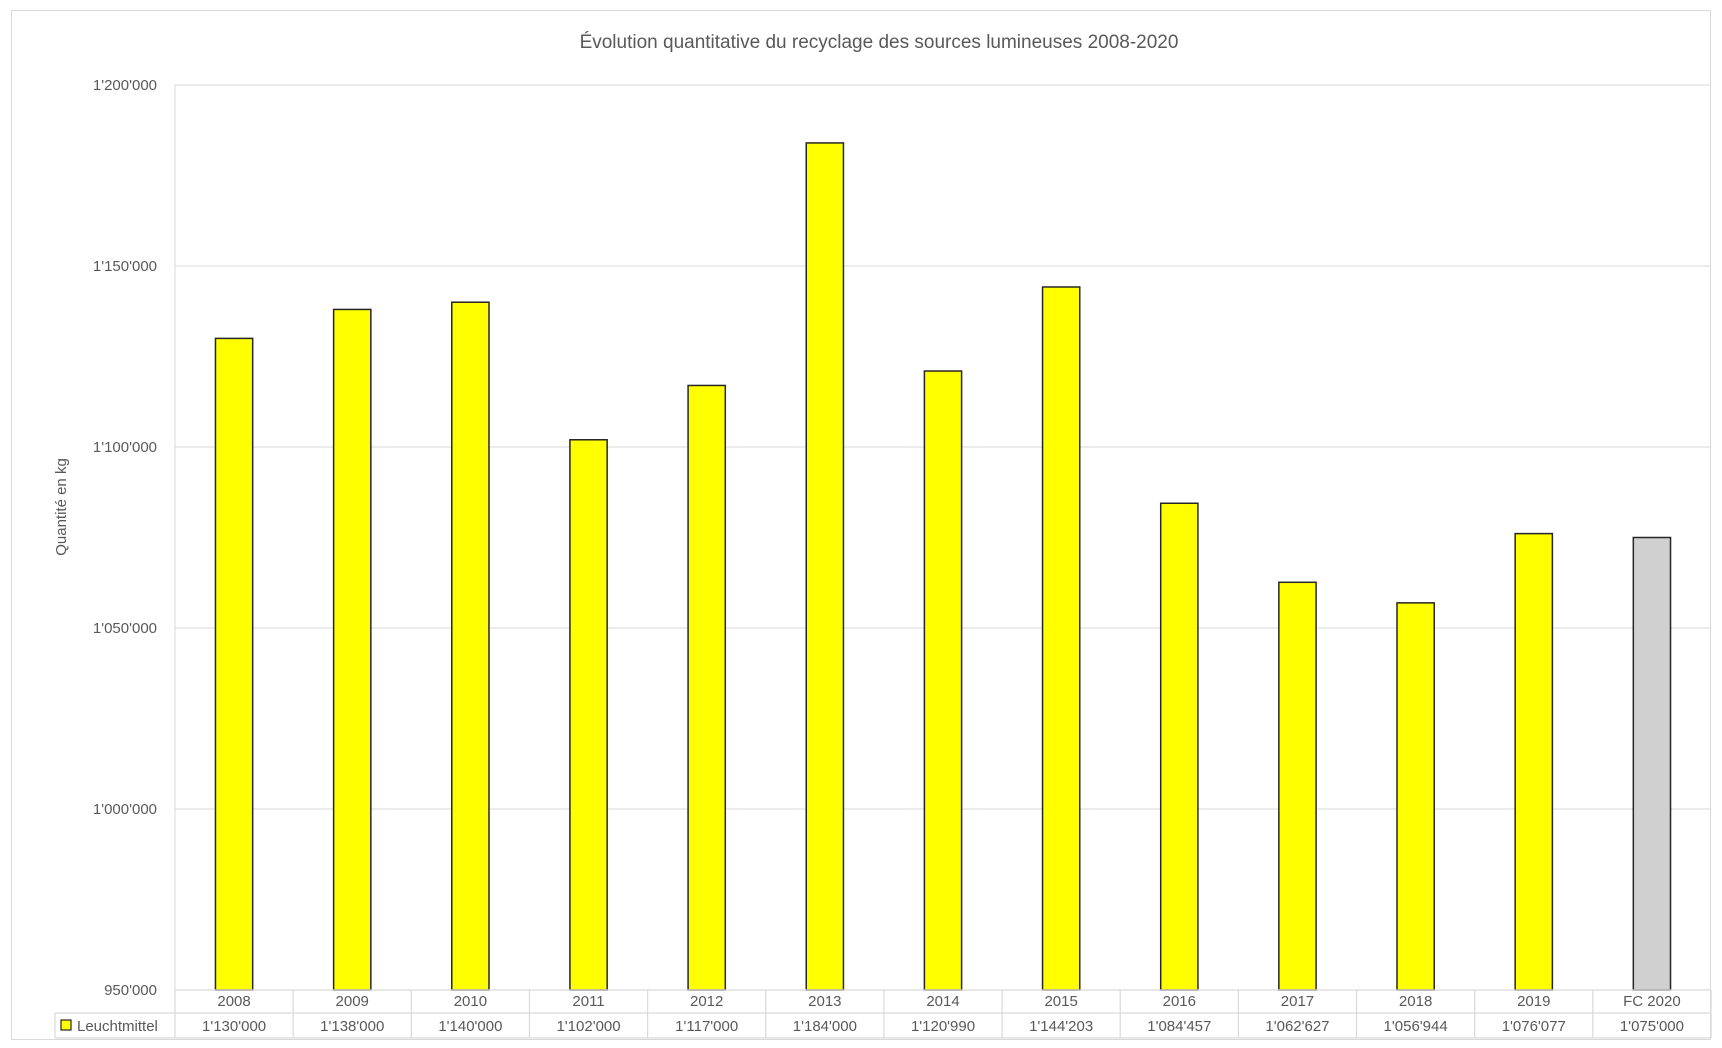 Image resolution: width=1722 pixels, height=1048 pixels. Describe the element at coordinates (942, 1001) in the screenshot. I see `x-category-label: 2014` at that location.